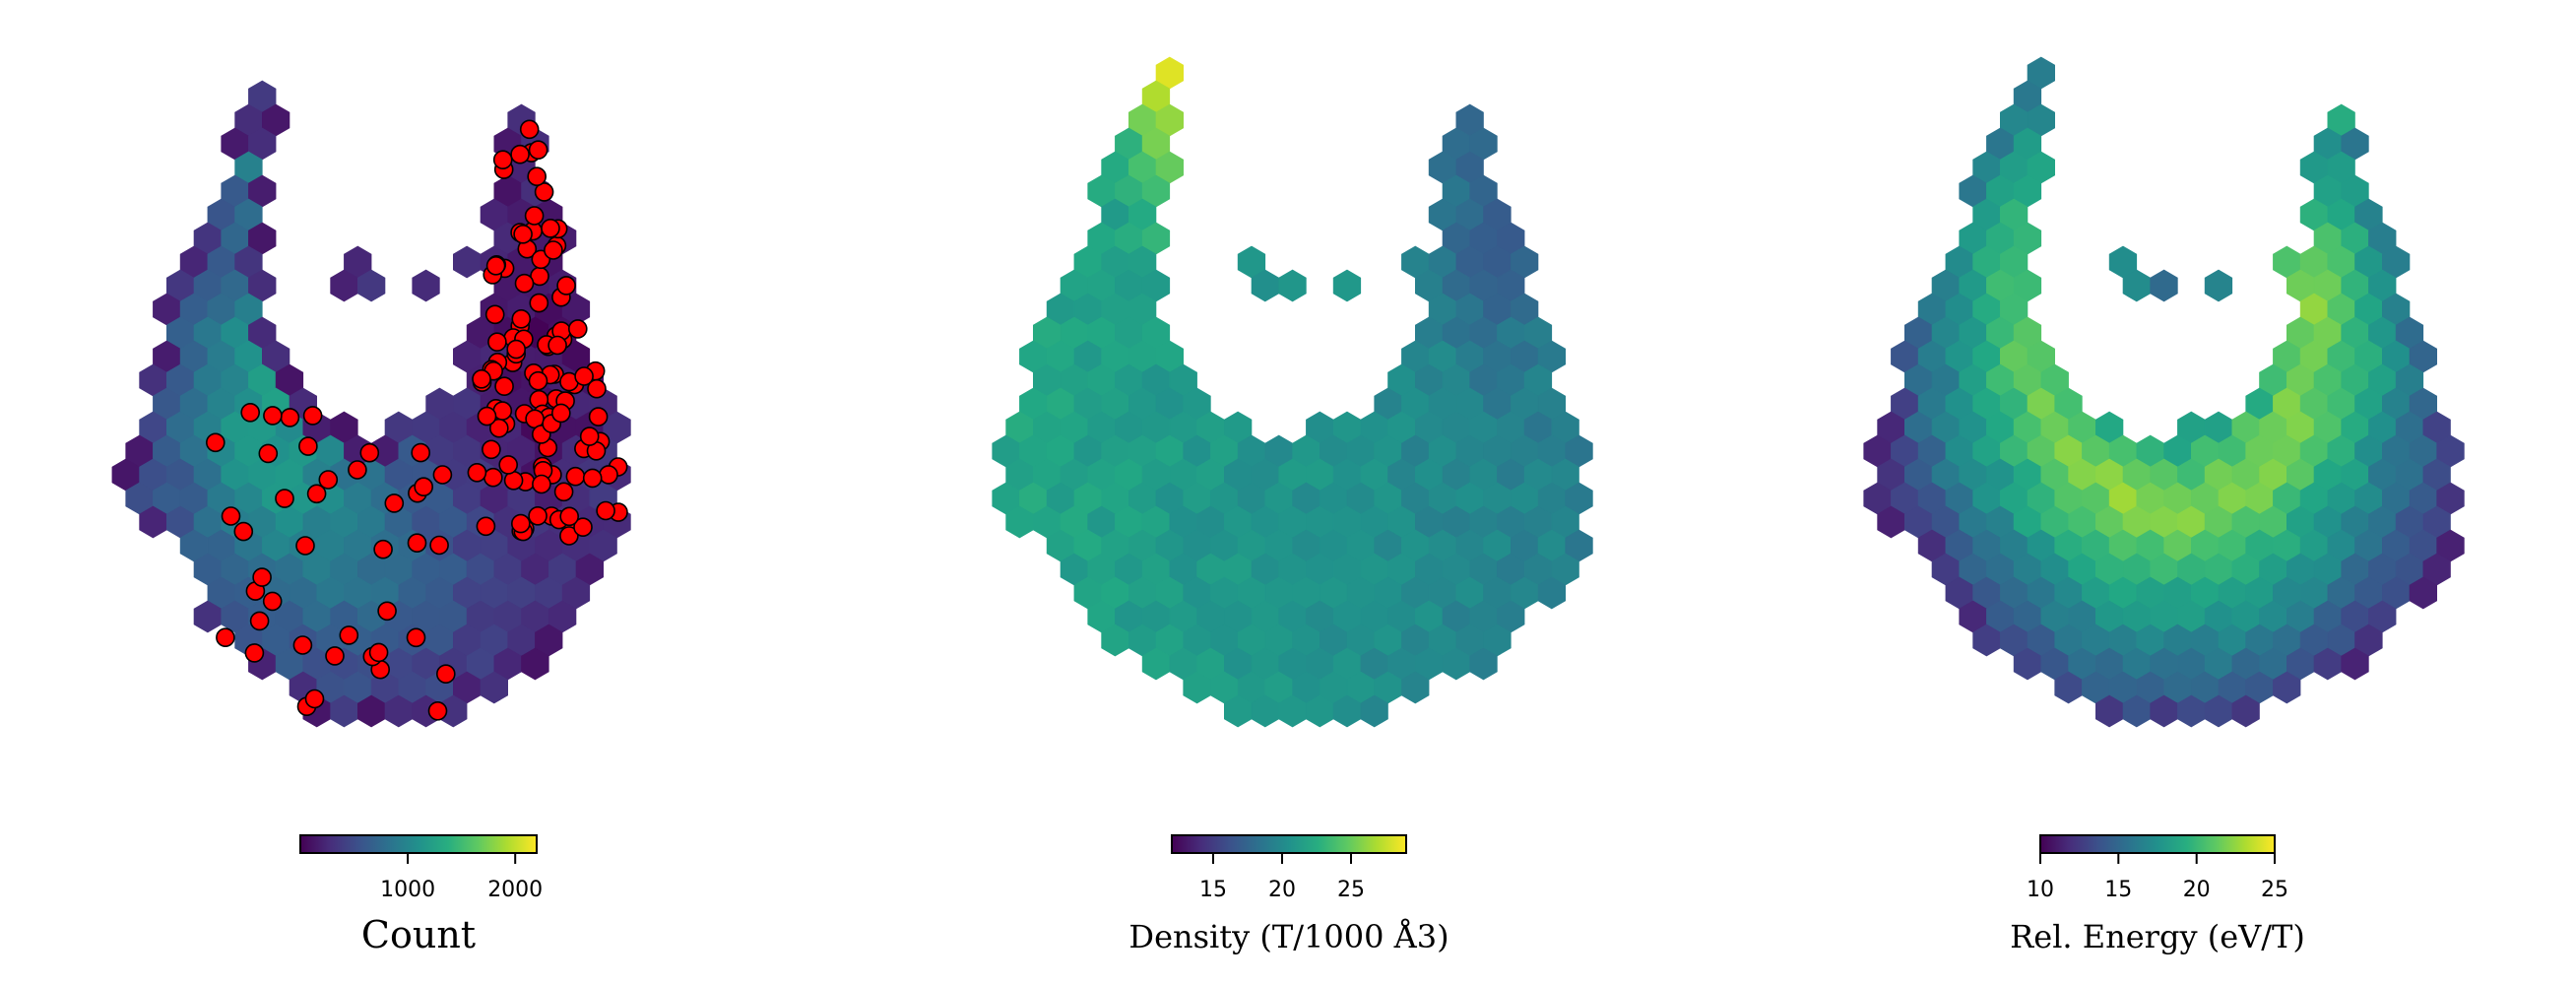 The width and height of the screenshot is (2576, 985). I want to click on colorbar-tick-label: 15, so click(1213, 890).